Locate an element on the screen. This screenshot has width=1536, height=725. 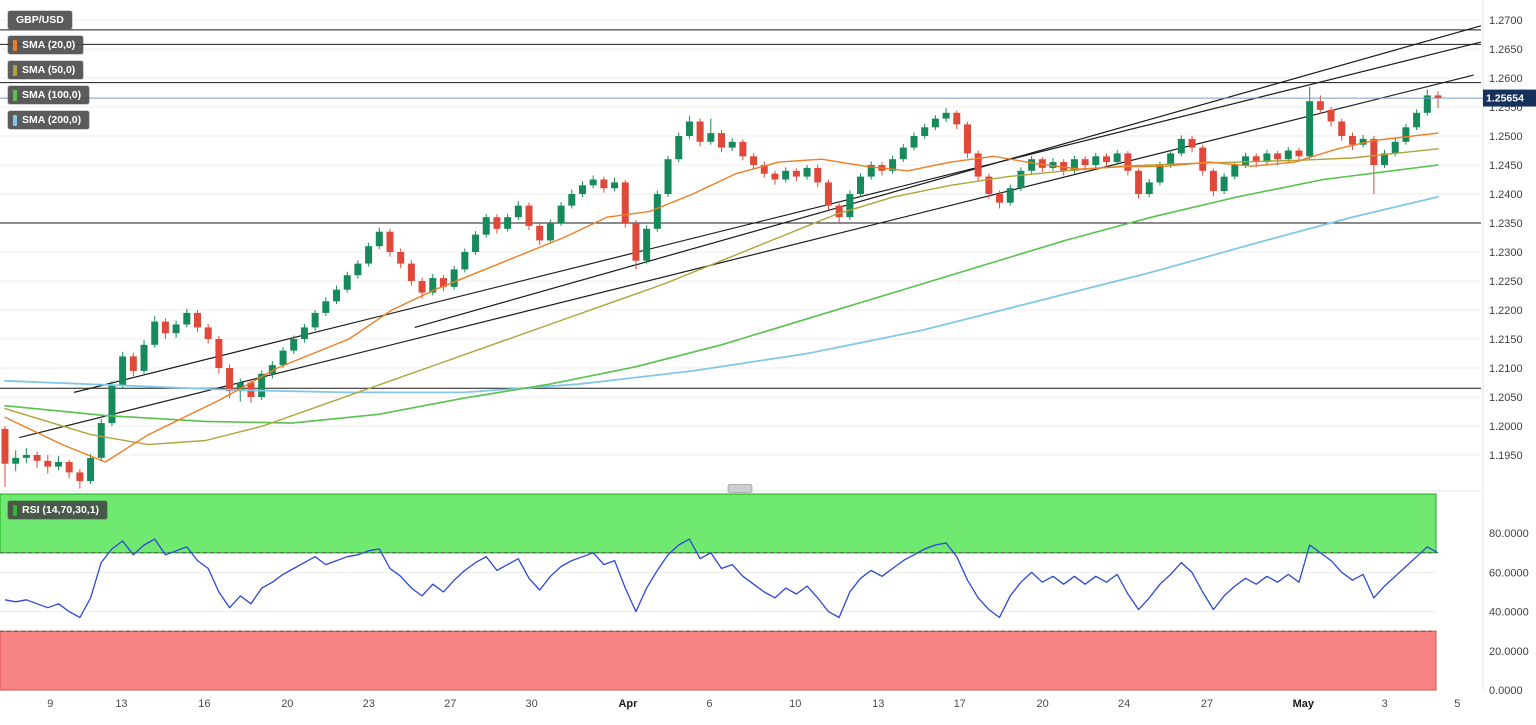
y-axis-tick-label: 1.2000 is located at coordinates (1506, 427).